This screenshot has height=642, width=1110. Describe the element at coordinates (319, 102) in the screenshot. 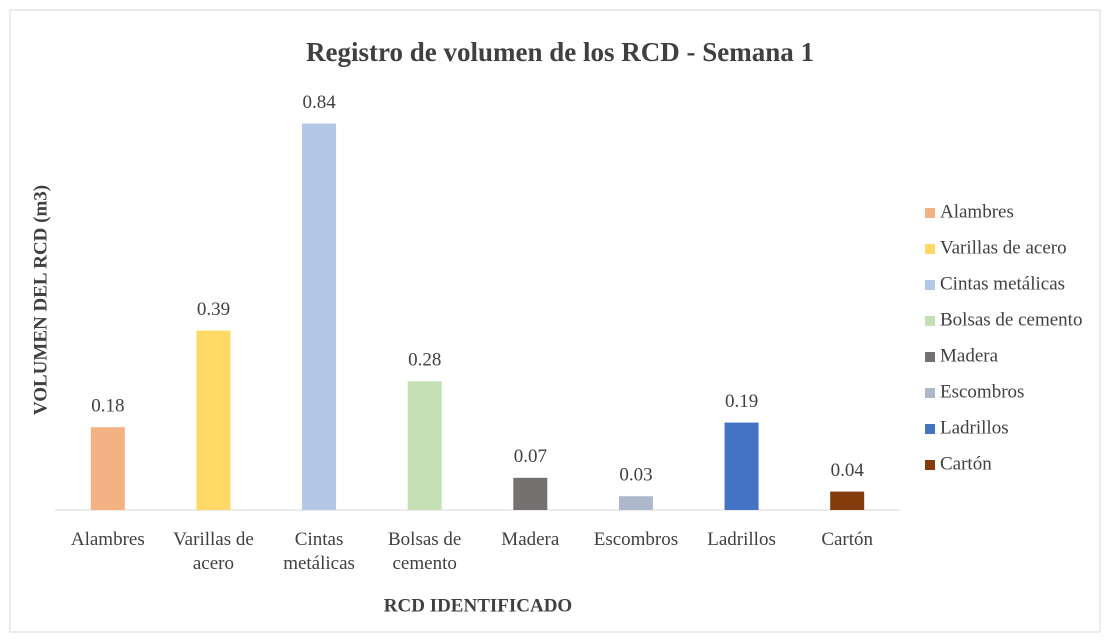

I see `data-label: 0.84` at that location.